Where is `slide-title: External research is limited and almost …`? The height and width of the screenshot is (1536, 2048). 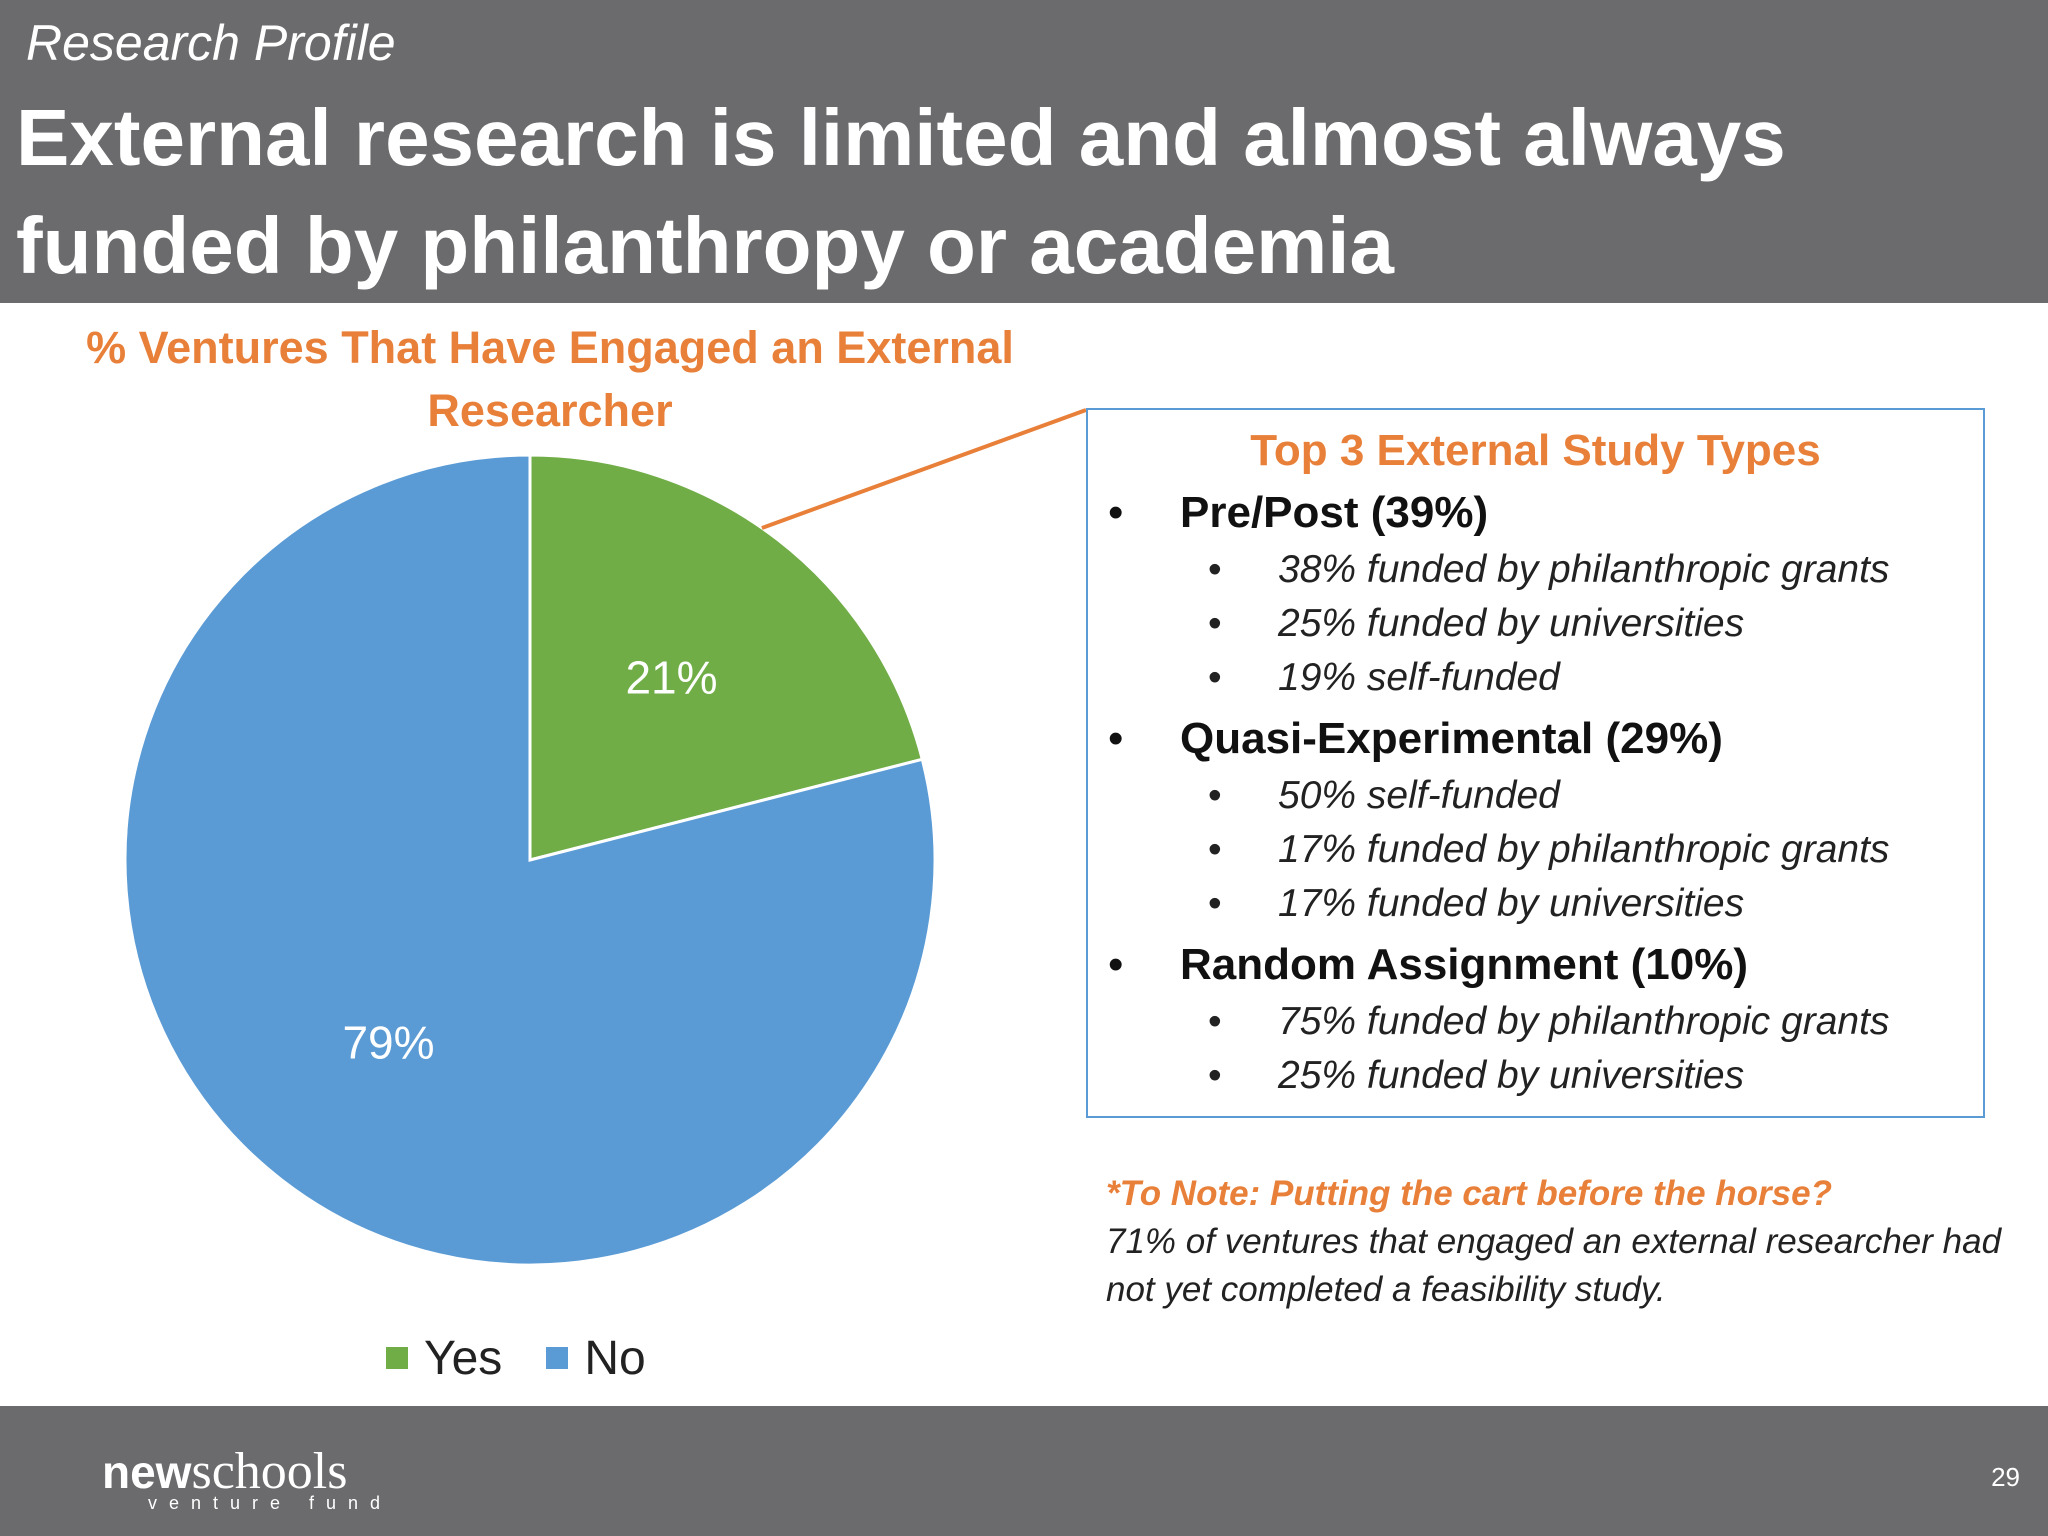
slide-title: External research is limited and almost … is located at coordinates (901, 191).